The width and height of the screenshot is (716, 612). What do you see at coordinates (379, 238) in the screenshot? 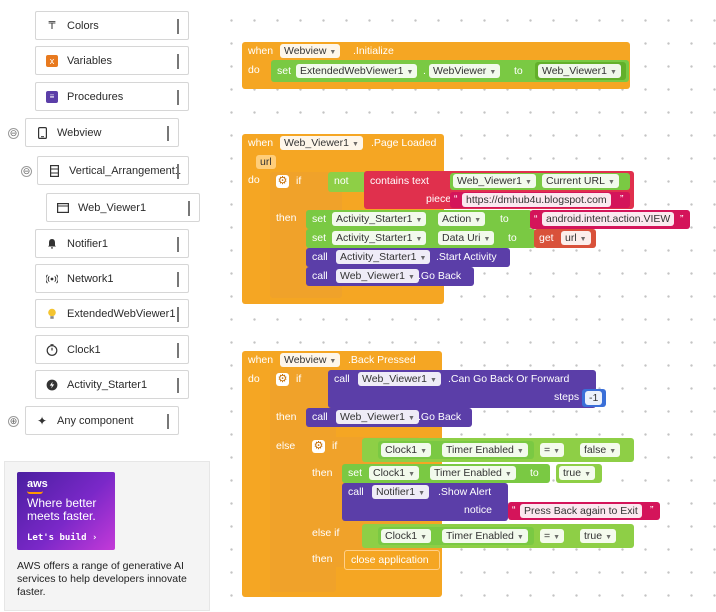
I see `set2-component-dropdown: Activity_Starter1 ▼` at bounding box center [379, 238].